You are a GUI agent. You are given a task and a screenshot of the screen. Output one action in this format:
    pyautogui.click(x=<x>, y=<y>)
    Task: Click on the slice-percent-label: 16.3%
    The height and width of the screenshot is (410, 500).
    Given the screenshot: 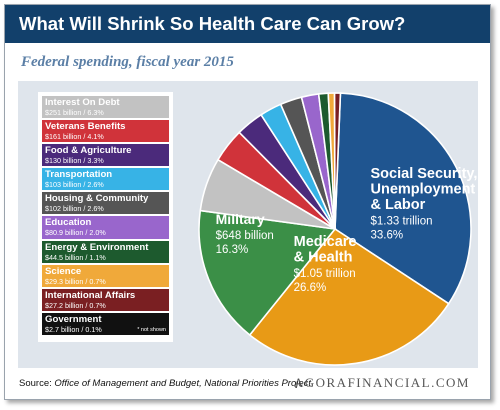 What is the action you would take?
    pyautogui.click(x=232, y=250)
    